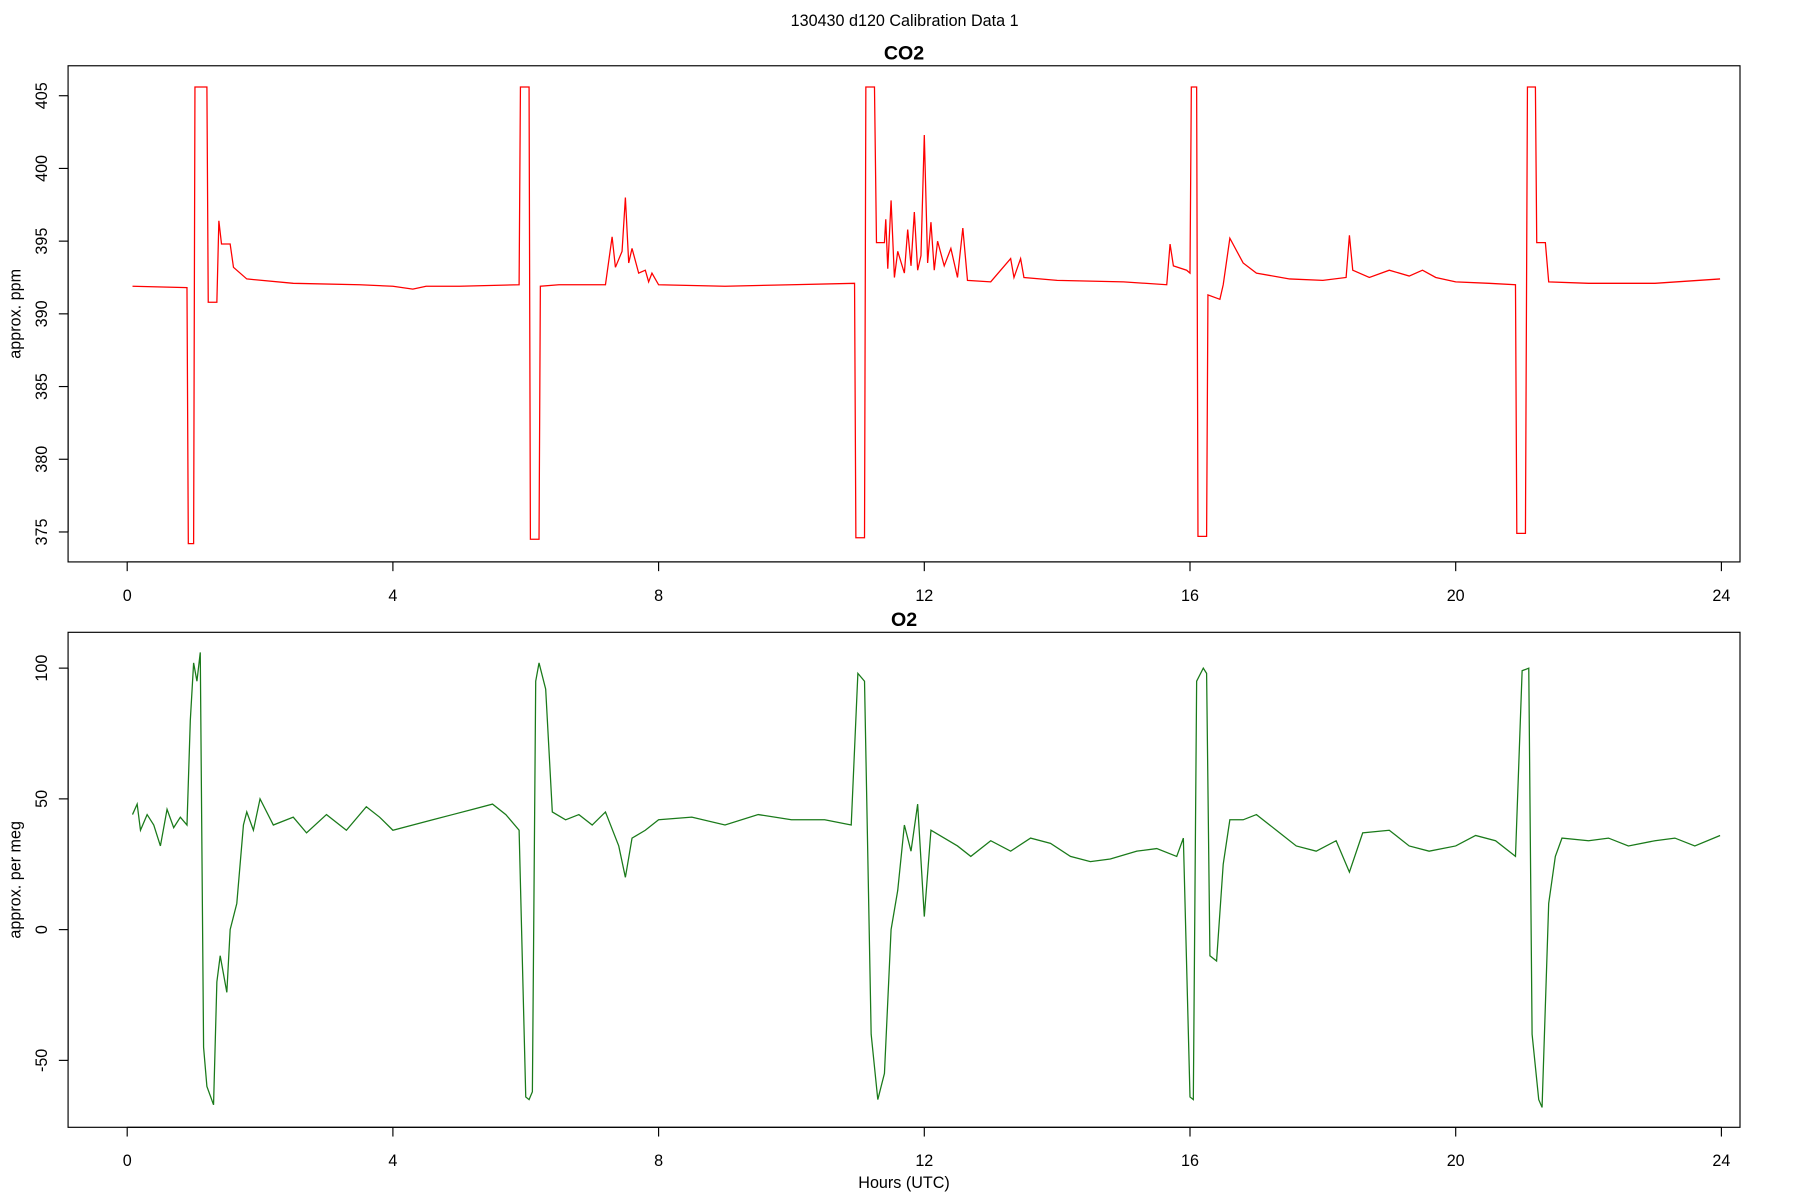 The height and width of the screenshot is (1200, 1800). I want to click on y-tick-label: 405, so click(42, 95).